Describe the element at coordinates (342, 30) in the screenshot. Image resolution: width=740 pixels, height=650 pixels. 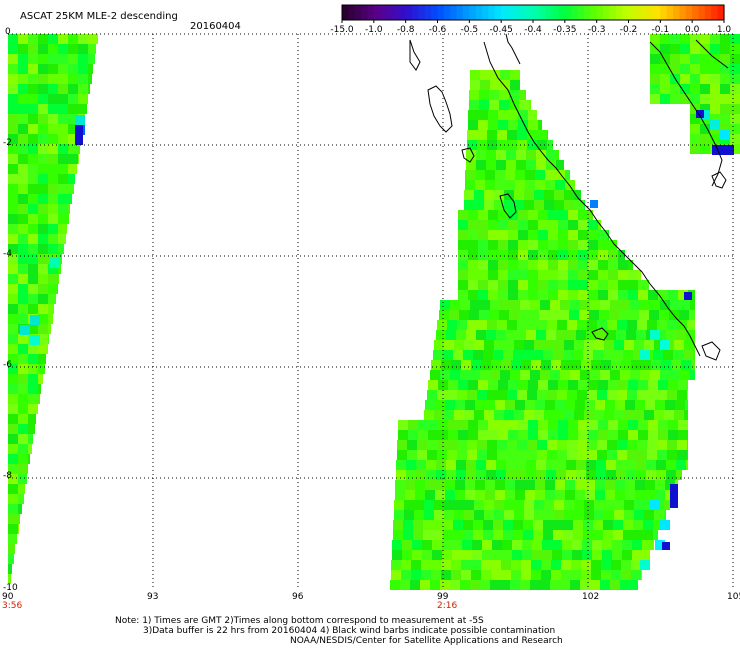
I see `colorbar-label: -15.0` at that location.